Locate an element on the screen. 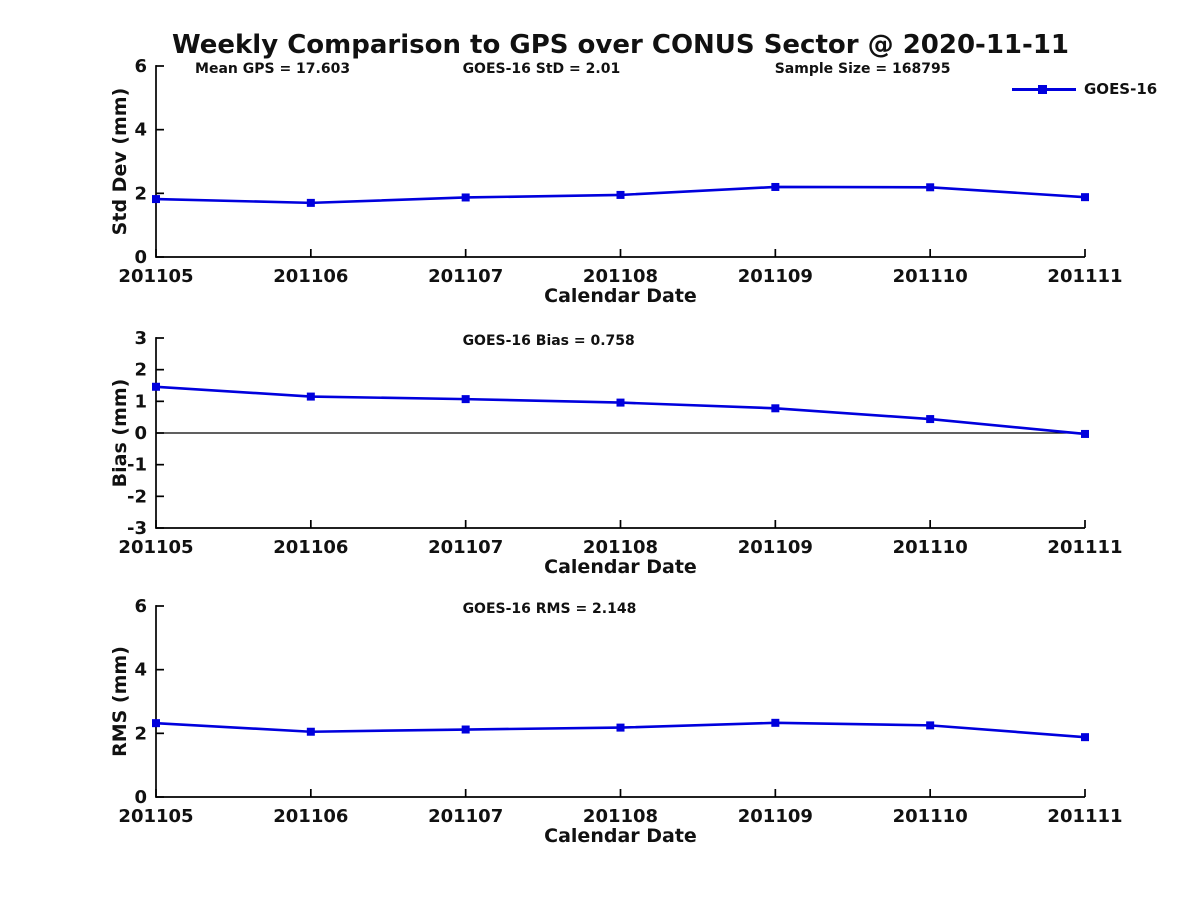 The height and width of the screenshot is (900, 1200). legend: GOES-16 is located at coordinates (1085, 89).